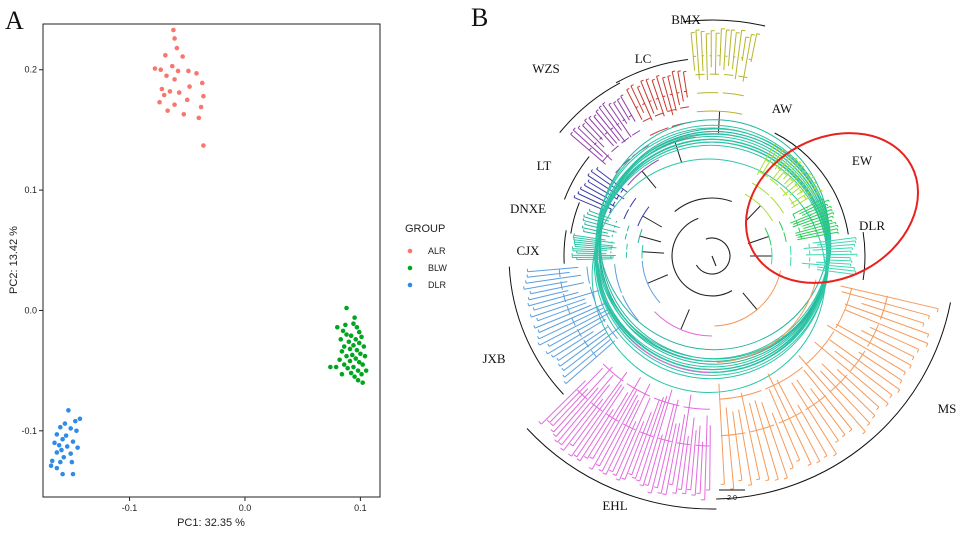 This screenshot has height=537, width=973. Describe the element at coordinates (732, 495) in the screenshot. I see `scale-bar: 2.0` at that location.